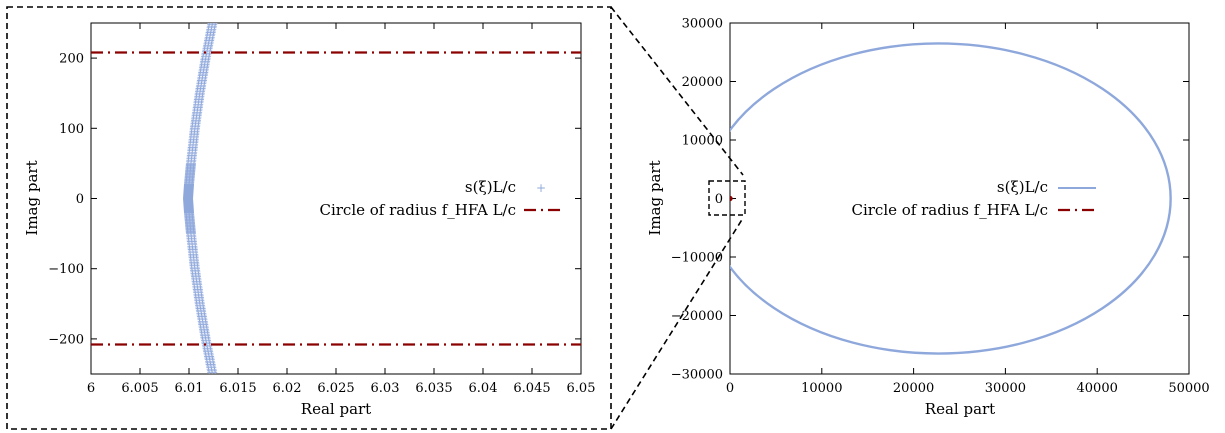 The image size is (1225, 433). What do you see at coordinates (417, 210) in the screenshot?
I see `zoom-legend-label-circle: Circle of radius f_HFA L/c` at bounding box center [417, 210].